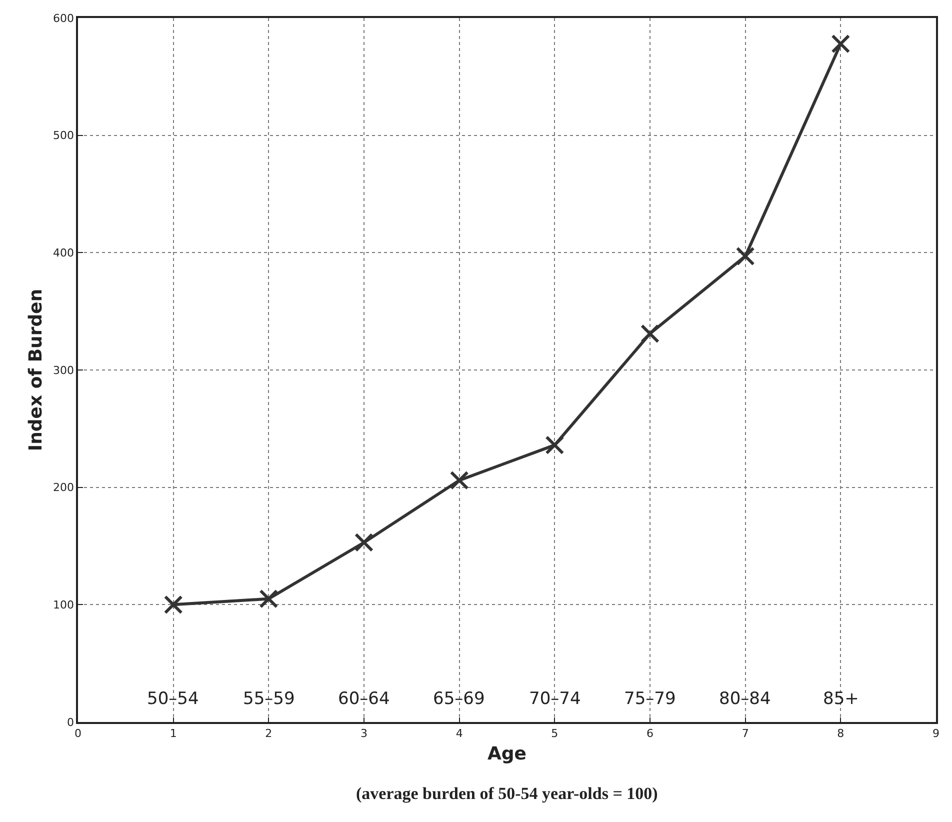 Image resolution: width=952 pixels, height=822 pixels. What do you see at coordinates (63, 487) in the screenshot?
I see `y-tick-label: 200` at bounding box center [63, 487].